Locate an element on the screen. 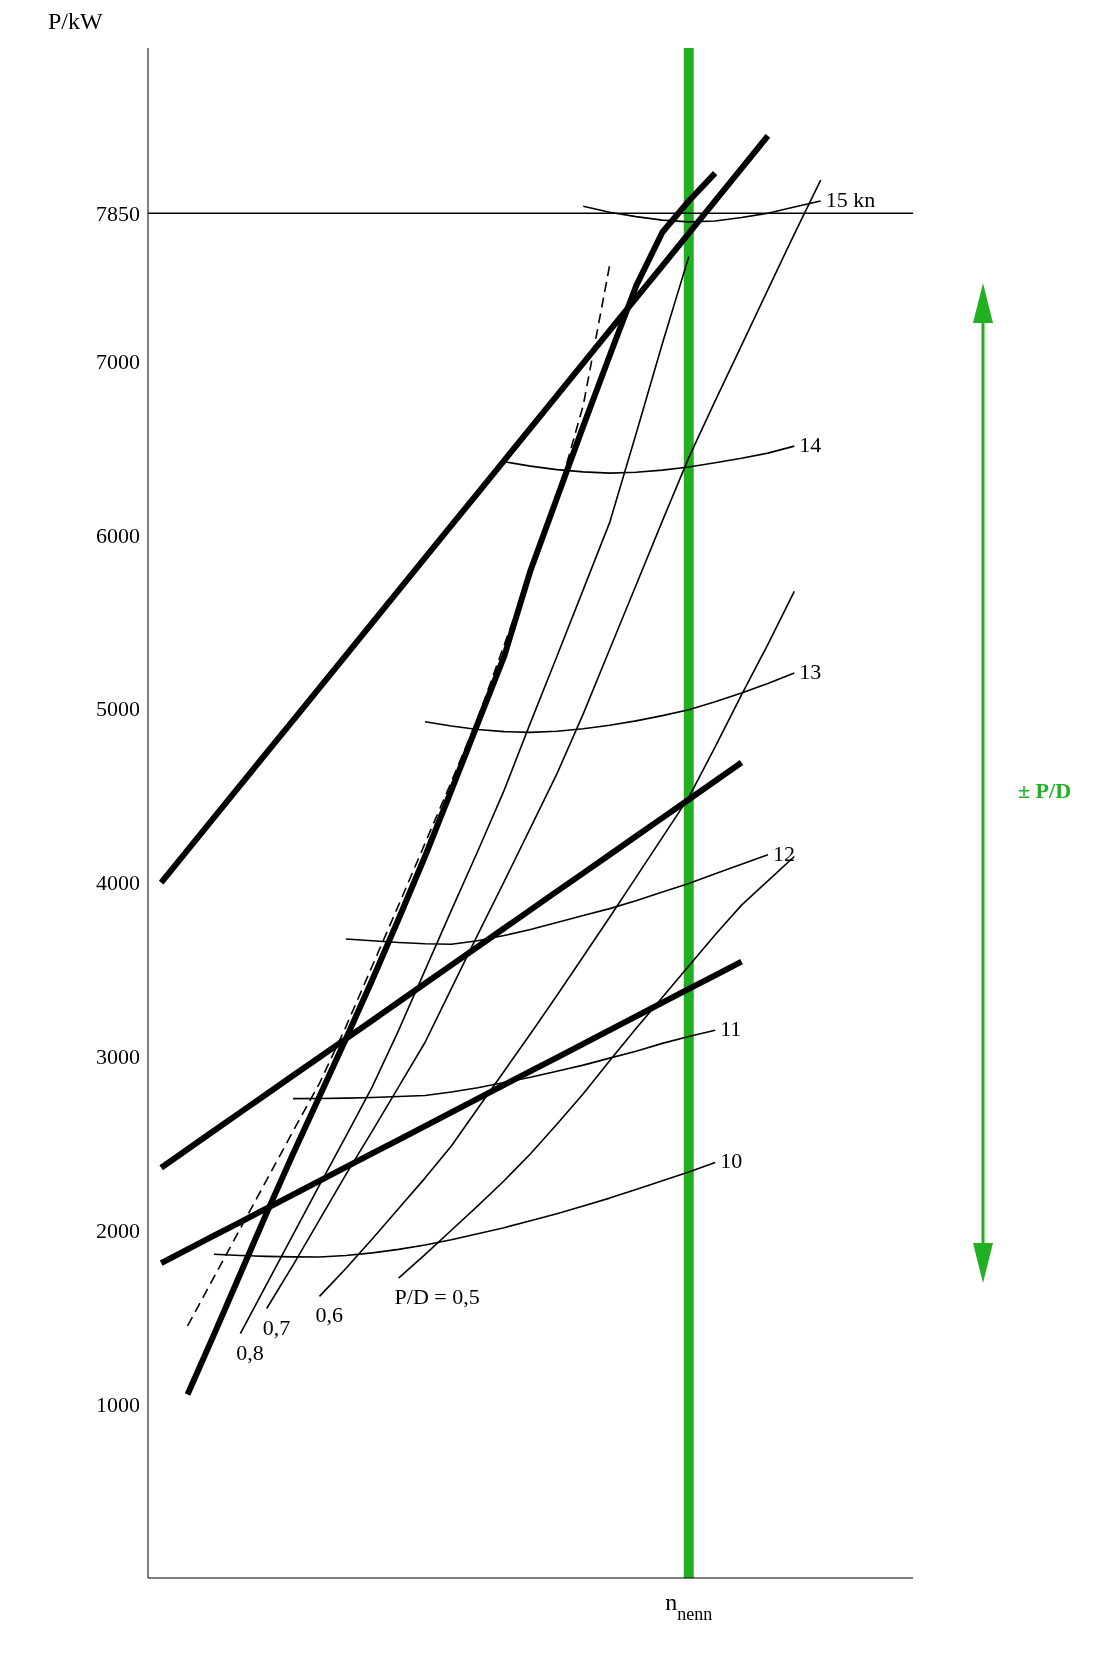 The width and height of the screenshot is (1111, 1677). series-label: P/D = 0,5 is located at coordinates (437, 1297).